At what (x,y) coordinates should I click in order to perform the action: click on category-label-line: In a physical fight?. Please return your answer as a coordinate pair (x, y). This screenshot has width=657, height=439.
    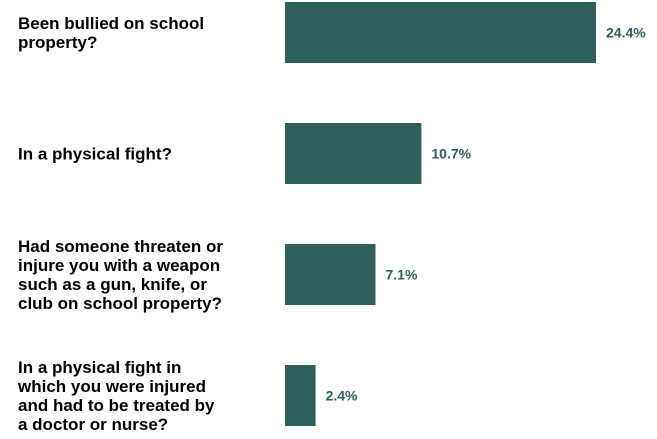
    Looking at the image, I should click on (95, 154).